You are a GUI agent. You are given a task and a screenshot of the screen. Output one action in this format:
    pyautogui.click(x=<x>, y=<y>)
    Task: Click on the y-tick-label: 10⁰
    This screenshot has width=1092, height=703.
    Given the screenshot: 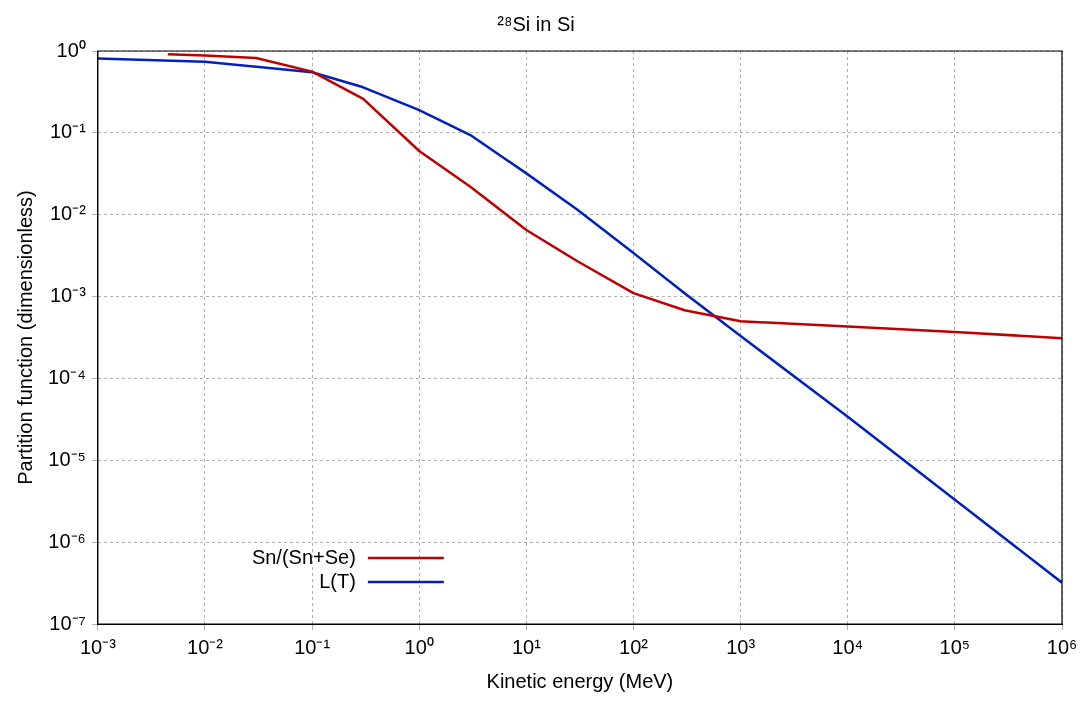 What is the action you would take?
    pyautogui.click(x=71, y=49)
    